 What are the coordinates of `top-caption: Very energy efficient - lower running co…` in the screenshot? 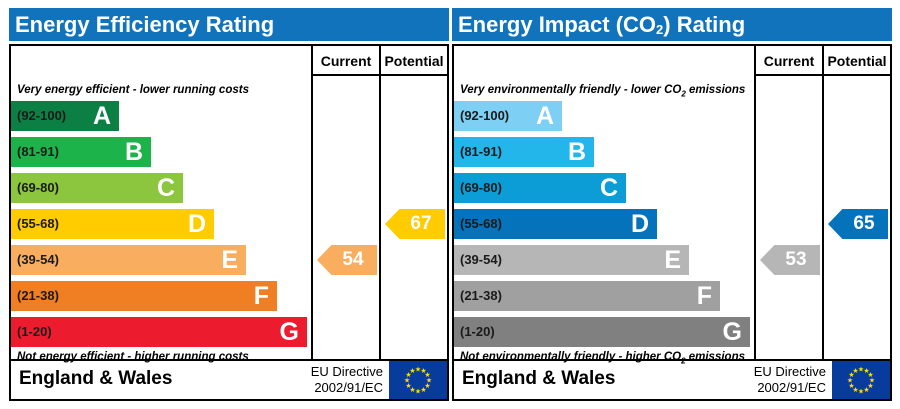 It's located at (133, 90).